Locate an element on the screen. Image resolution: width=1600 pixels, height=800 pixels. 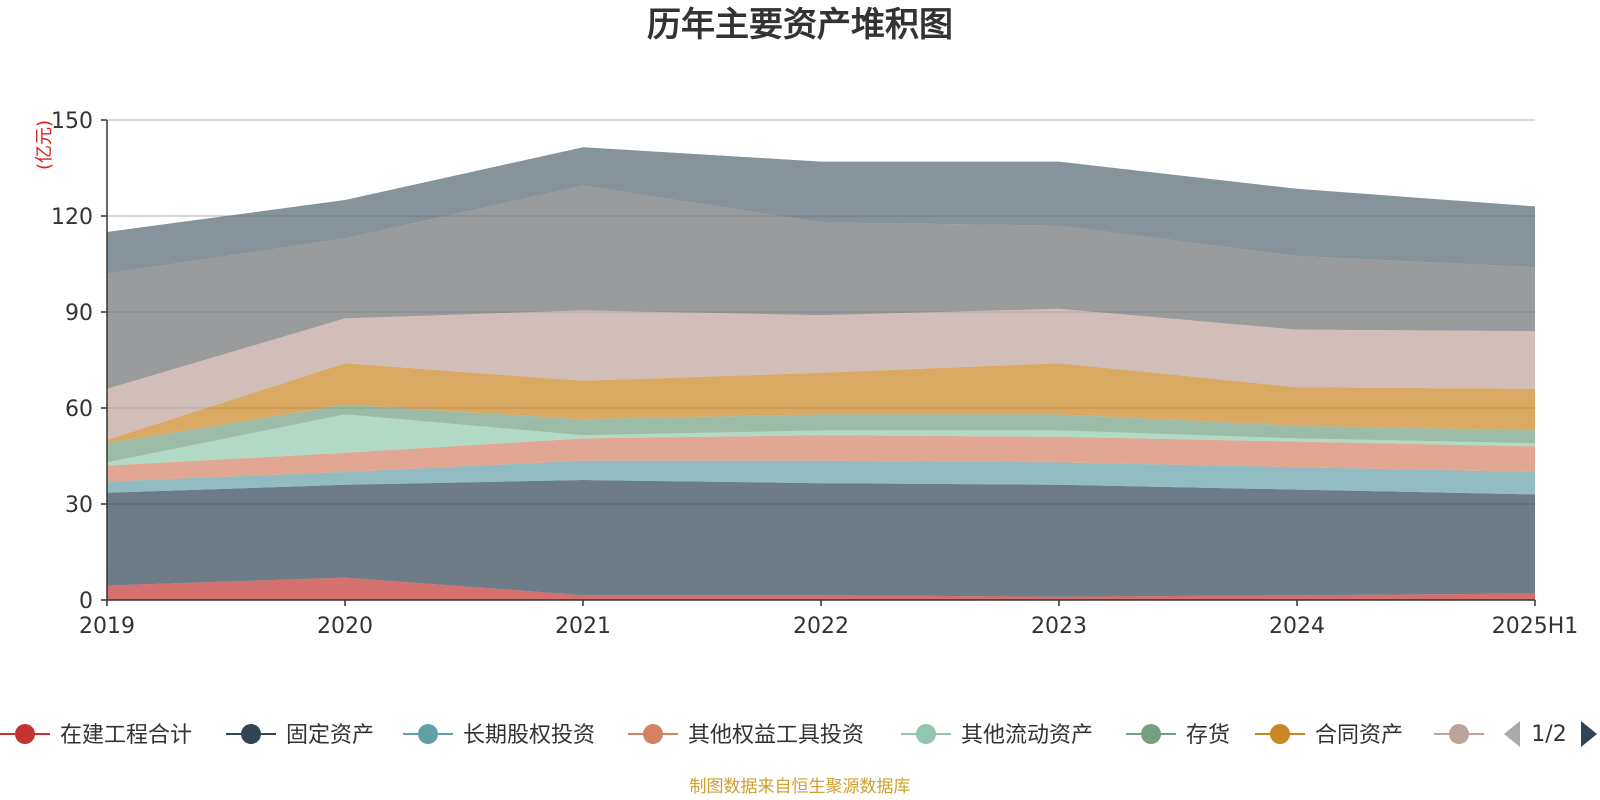
legend-item is located at coordinates (1459, 734).